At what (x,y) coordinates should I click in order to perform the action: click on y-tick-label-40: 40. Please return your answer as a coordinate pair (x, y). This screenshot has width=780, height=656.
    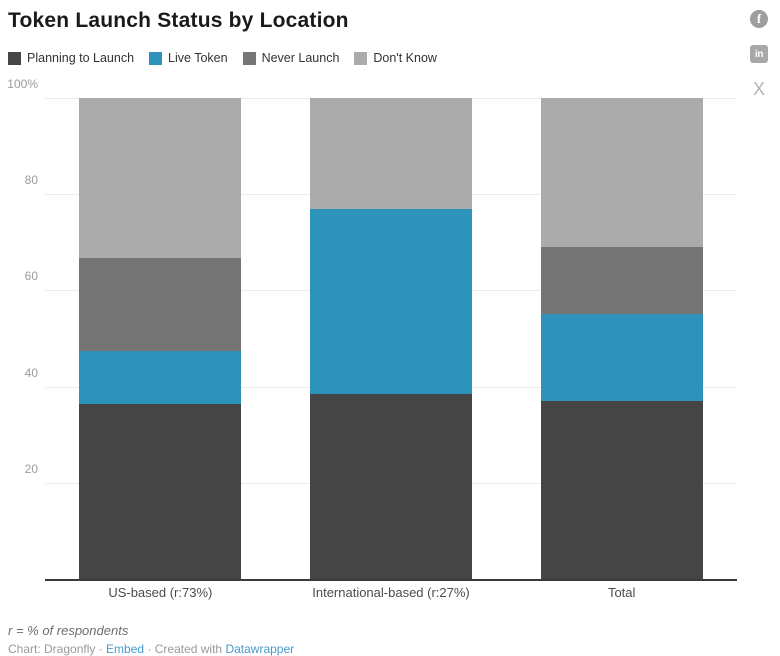
    Looking at the image, I should click on (31, 372).